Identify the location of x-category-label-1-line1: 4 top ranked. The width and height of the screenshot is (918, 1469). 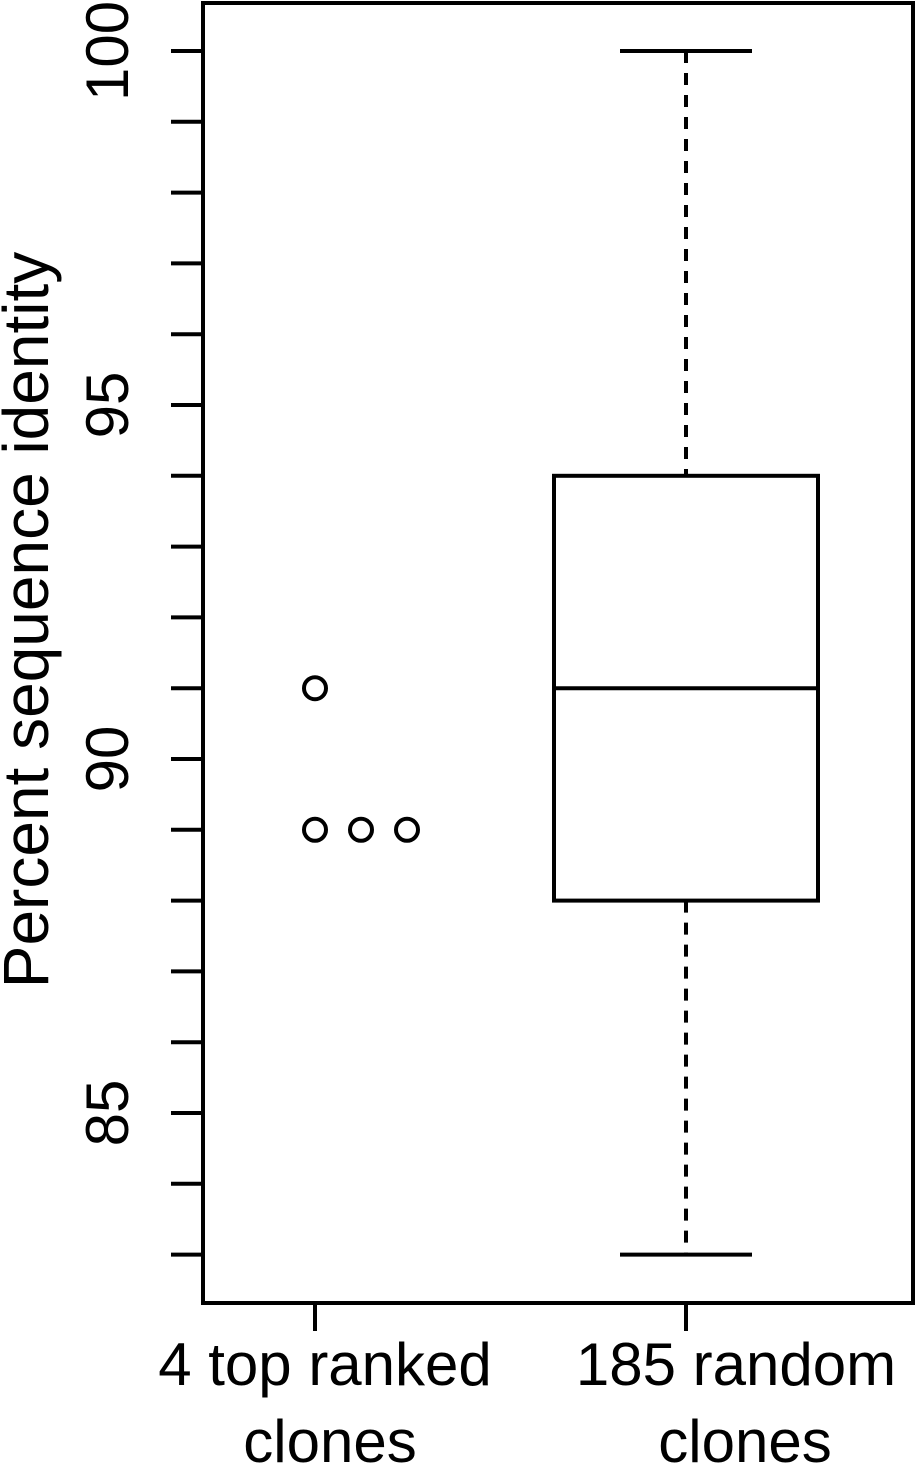
(325, 1364).